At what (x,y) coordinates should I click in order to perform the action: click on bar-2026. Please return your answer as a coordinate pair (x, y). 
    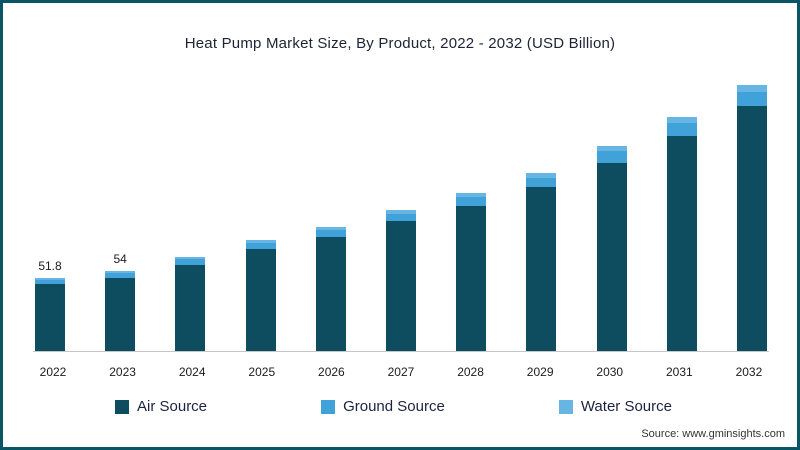
    Looking at the image, I should click on (330, 289).